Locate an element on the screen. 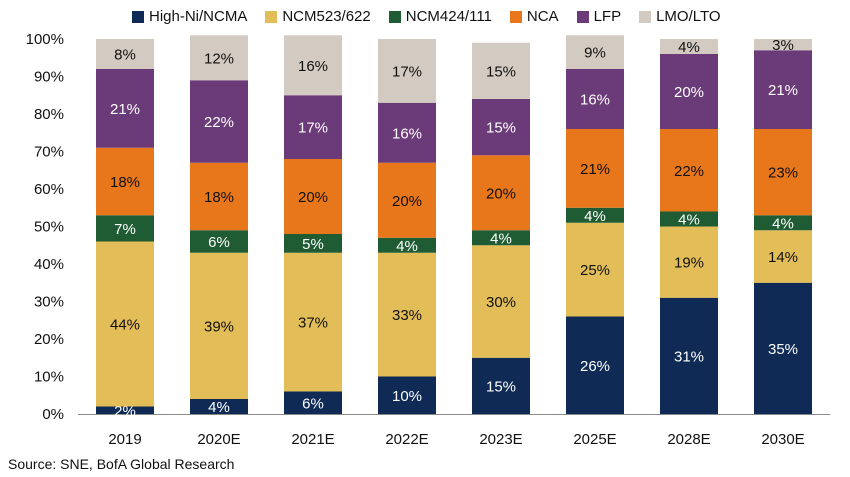  x-tick-label: 2020E is located at coordinates (218, 439).